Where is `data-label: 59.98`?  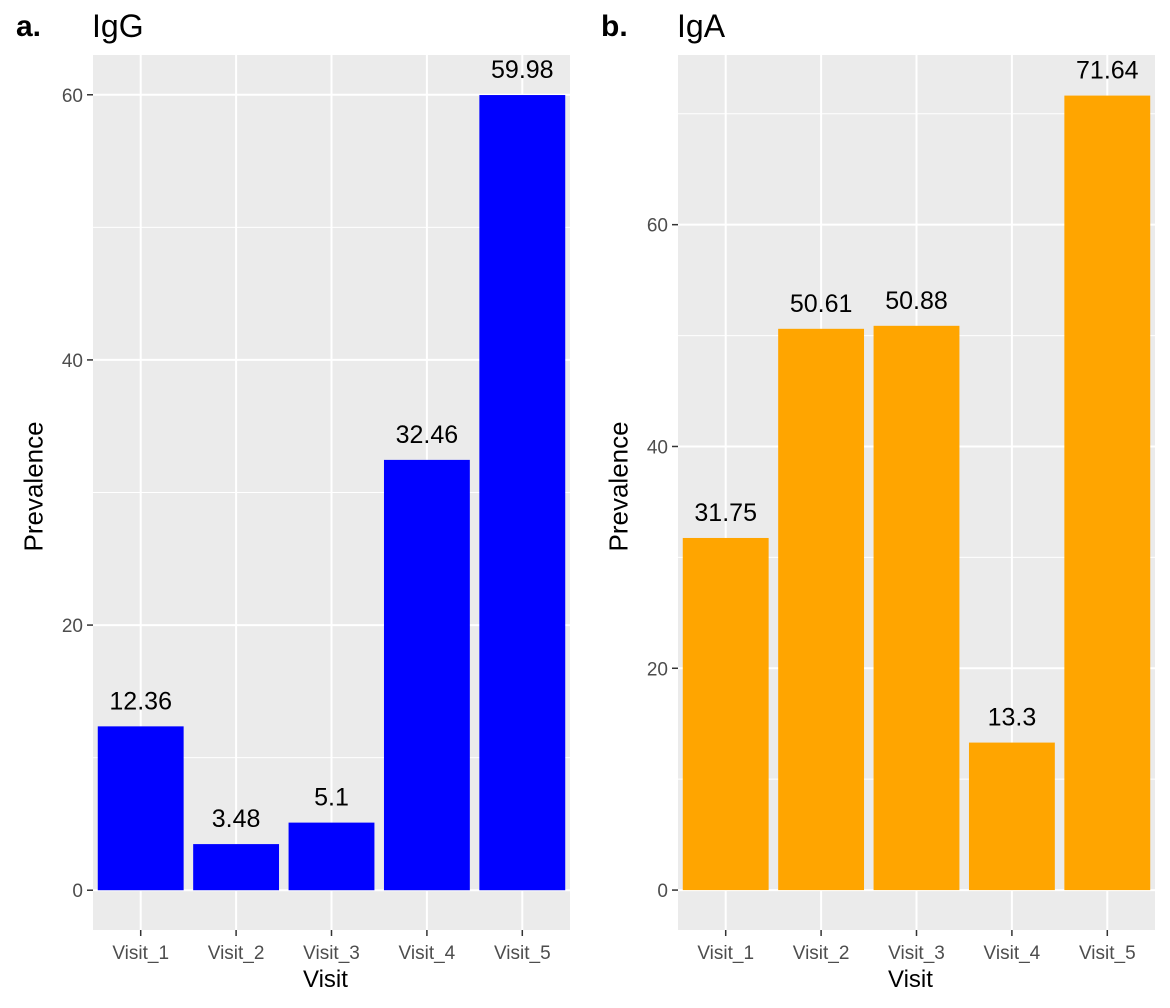
data-label: 59.98 is located at coordinates (522, 70).